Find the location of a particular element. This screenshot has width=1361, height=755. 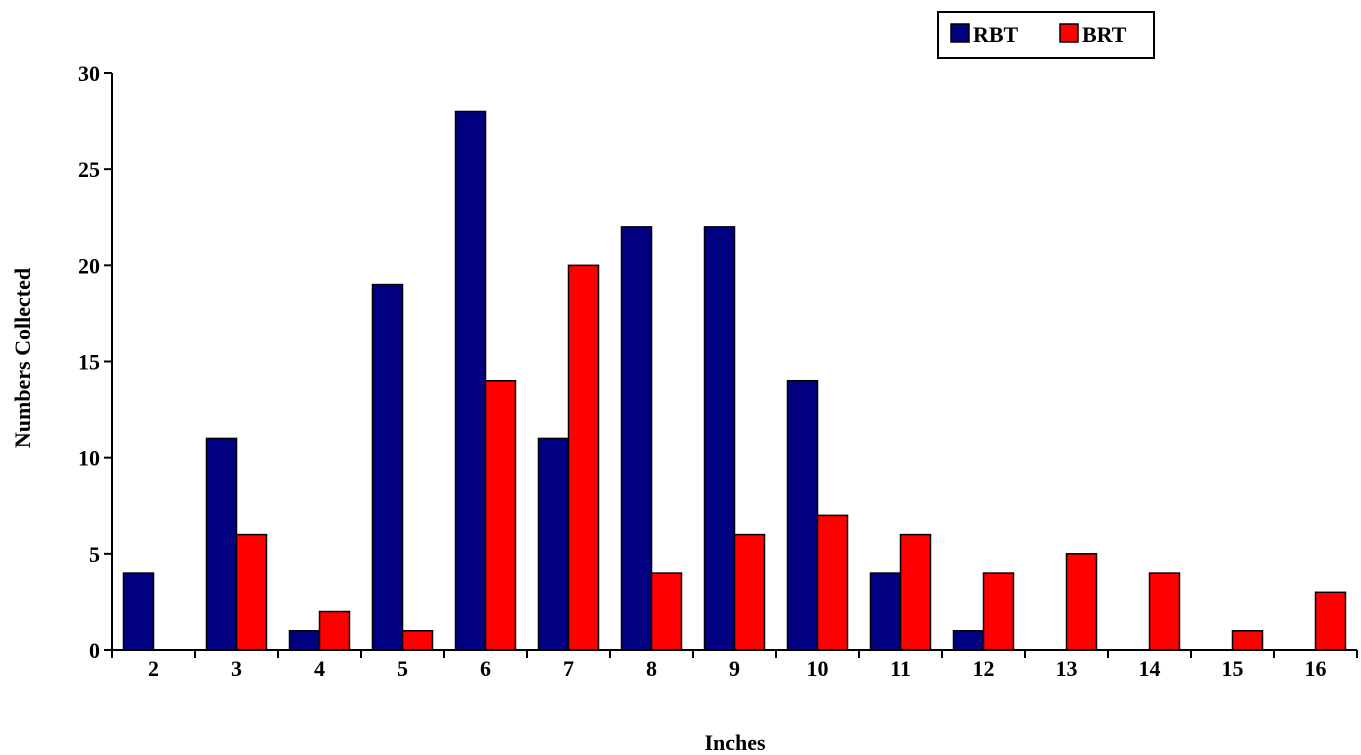

x-tick-label: 16 is located at coordinates (1316, 668).